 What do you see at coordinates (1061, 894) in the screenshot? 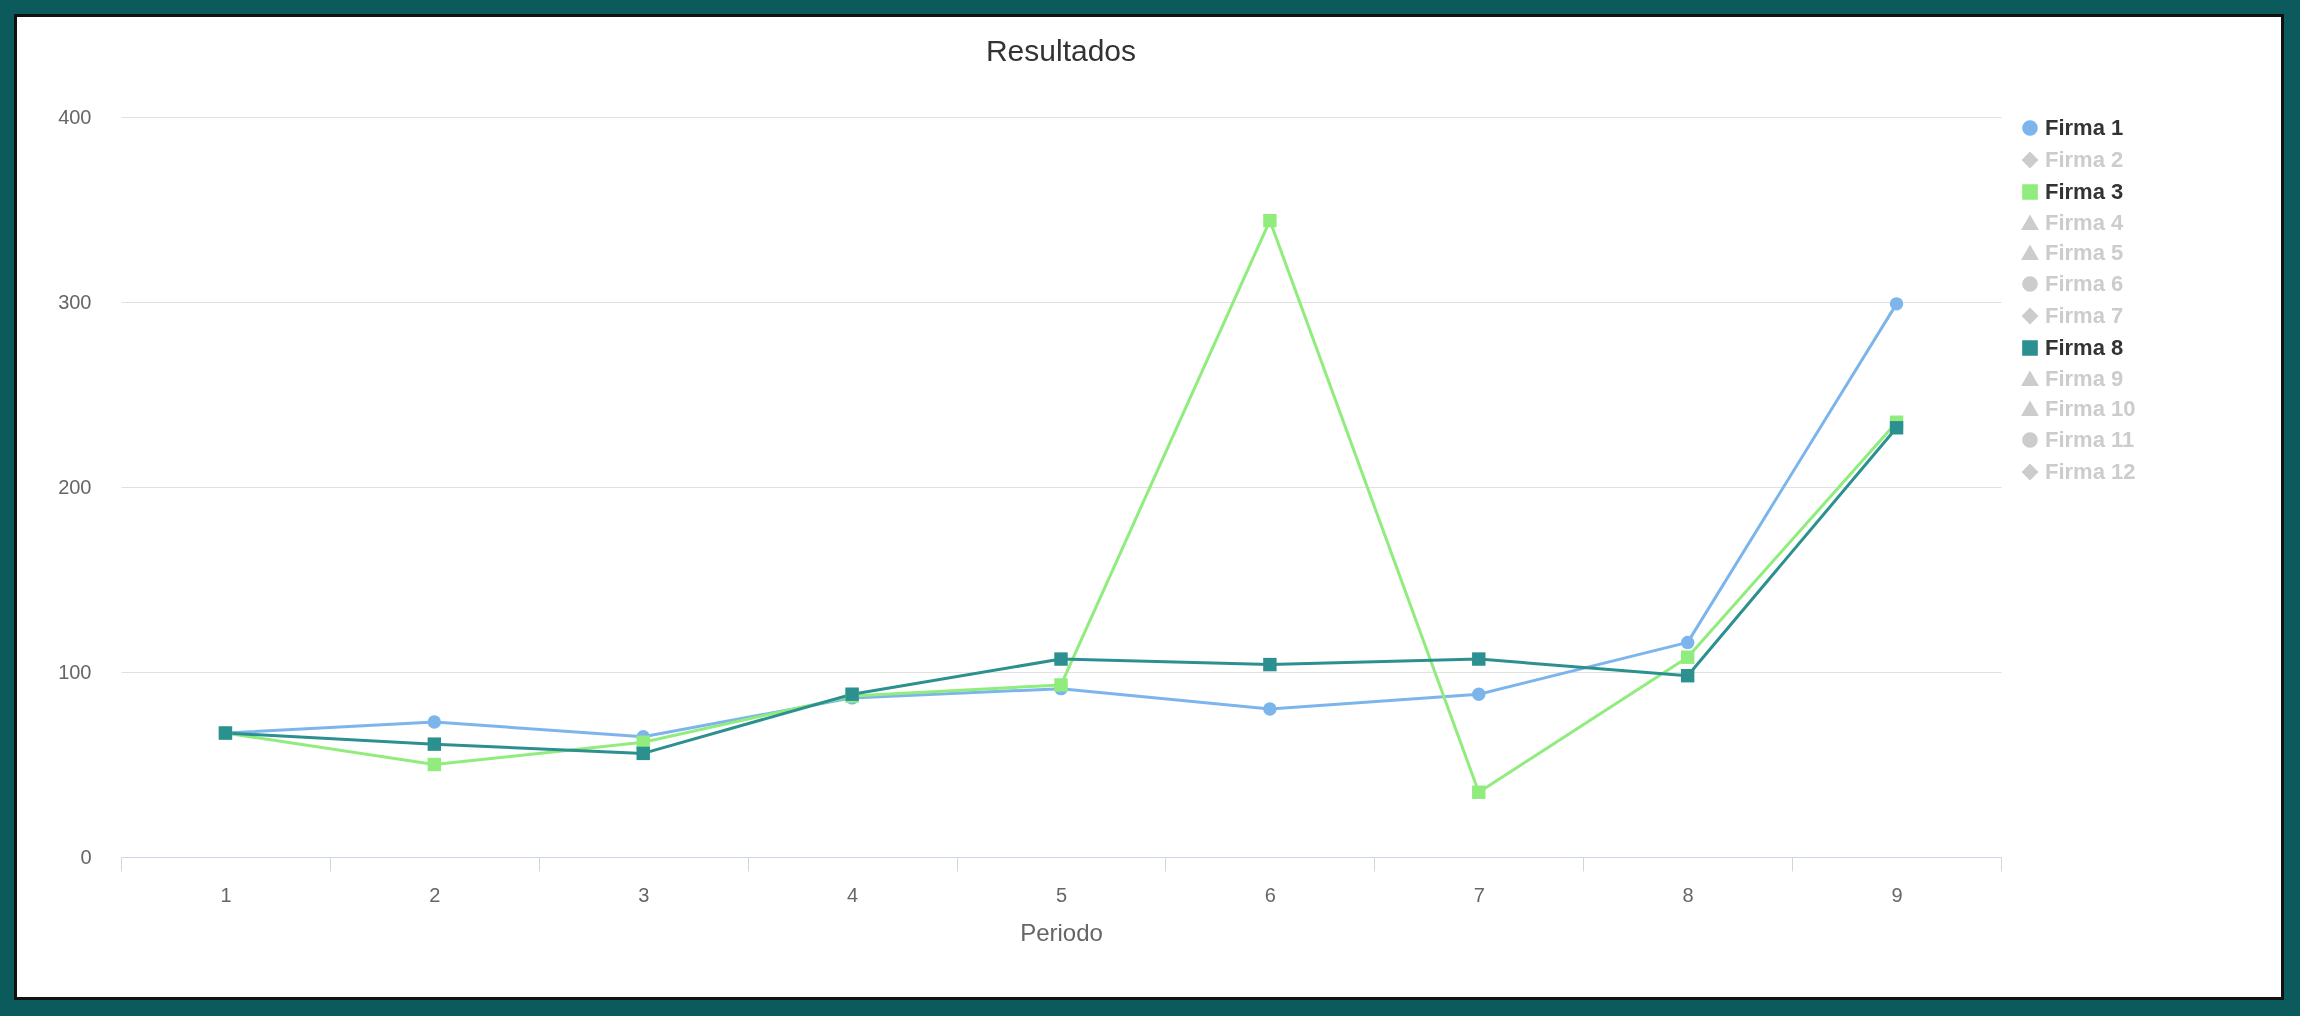
I see `x-tick-label: 5` at bounding box center [1061, 894].